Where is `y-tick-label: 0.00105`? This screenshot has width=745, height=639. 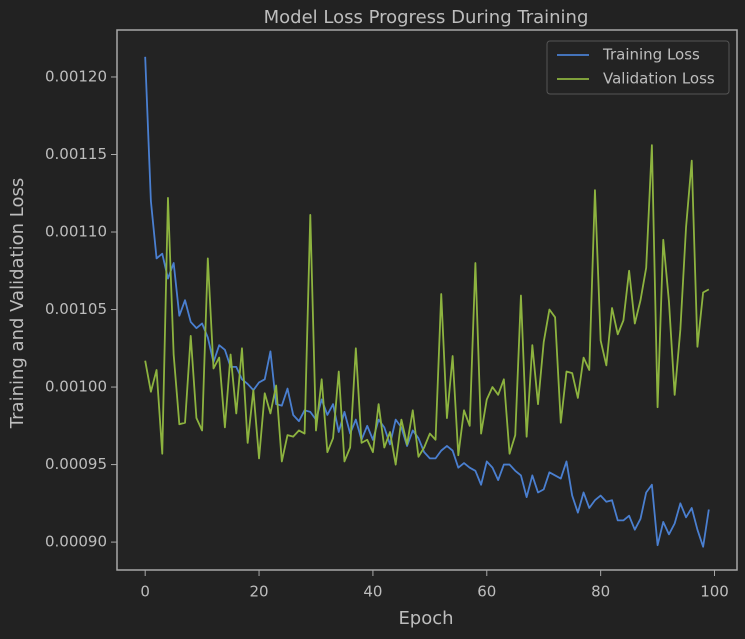 y-tick-label: 0.00105 is located at coordinates (76, 309).